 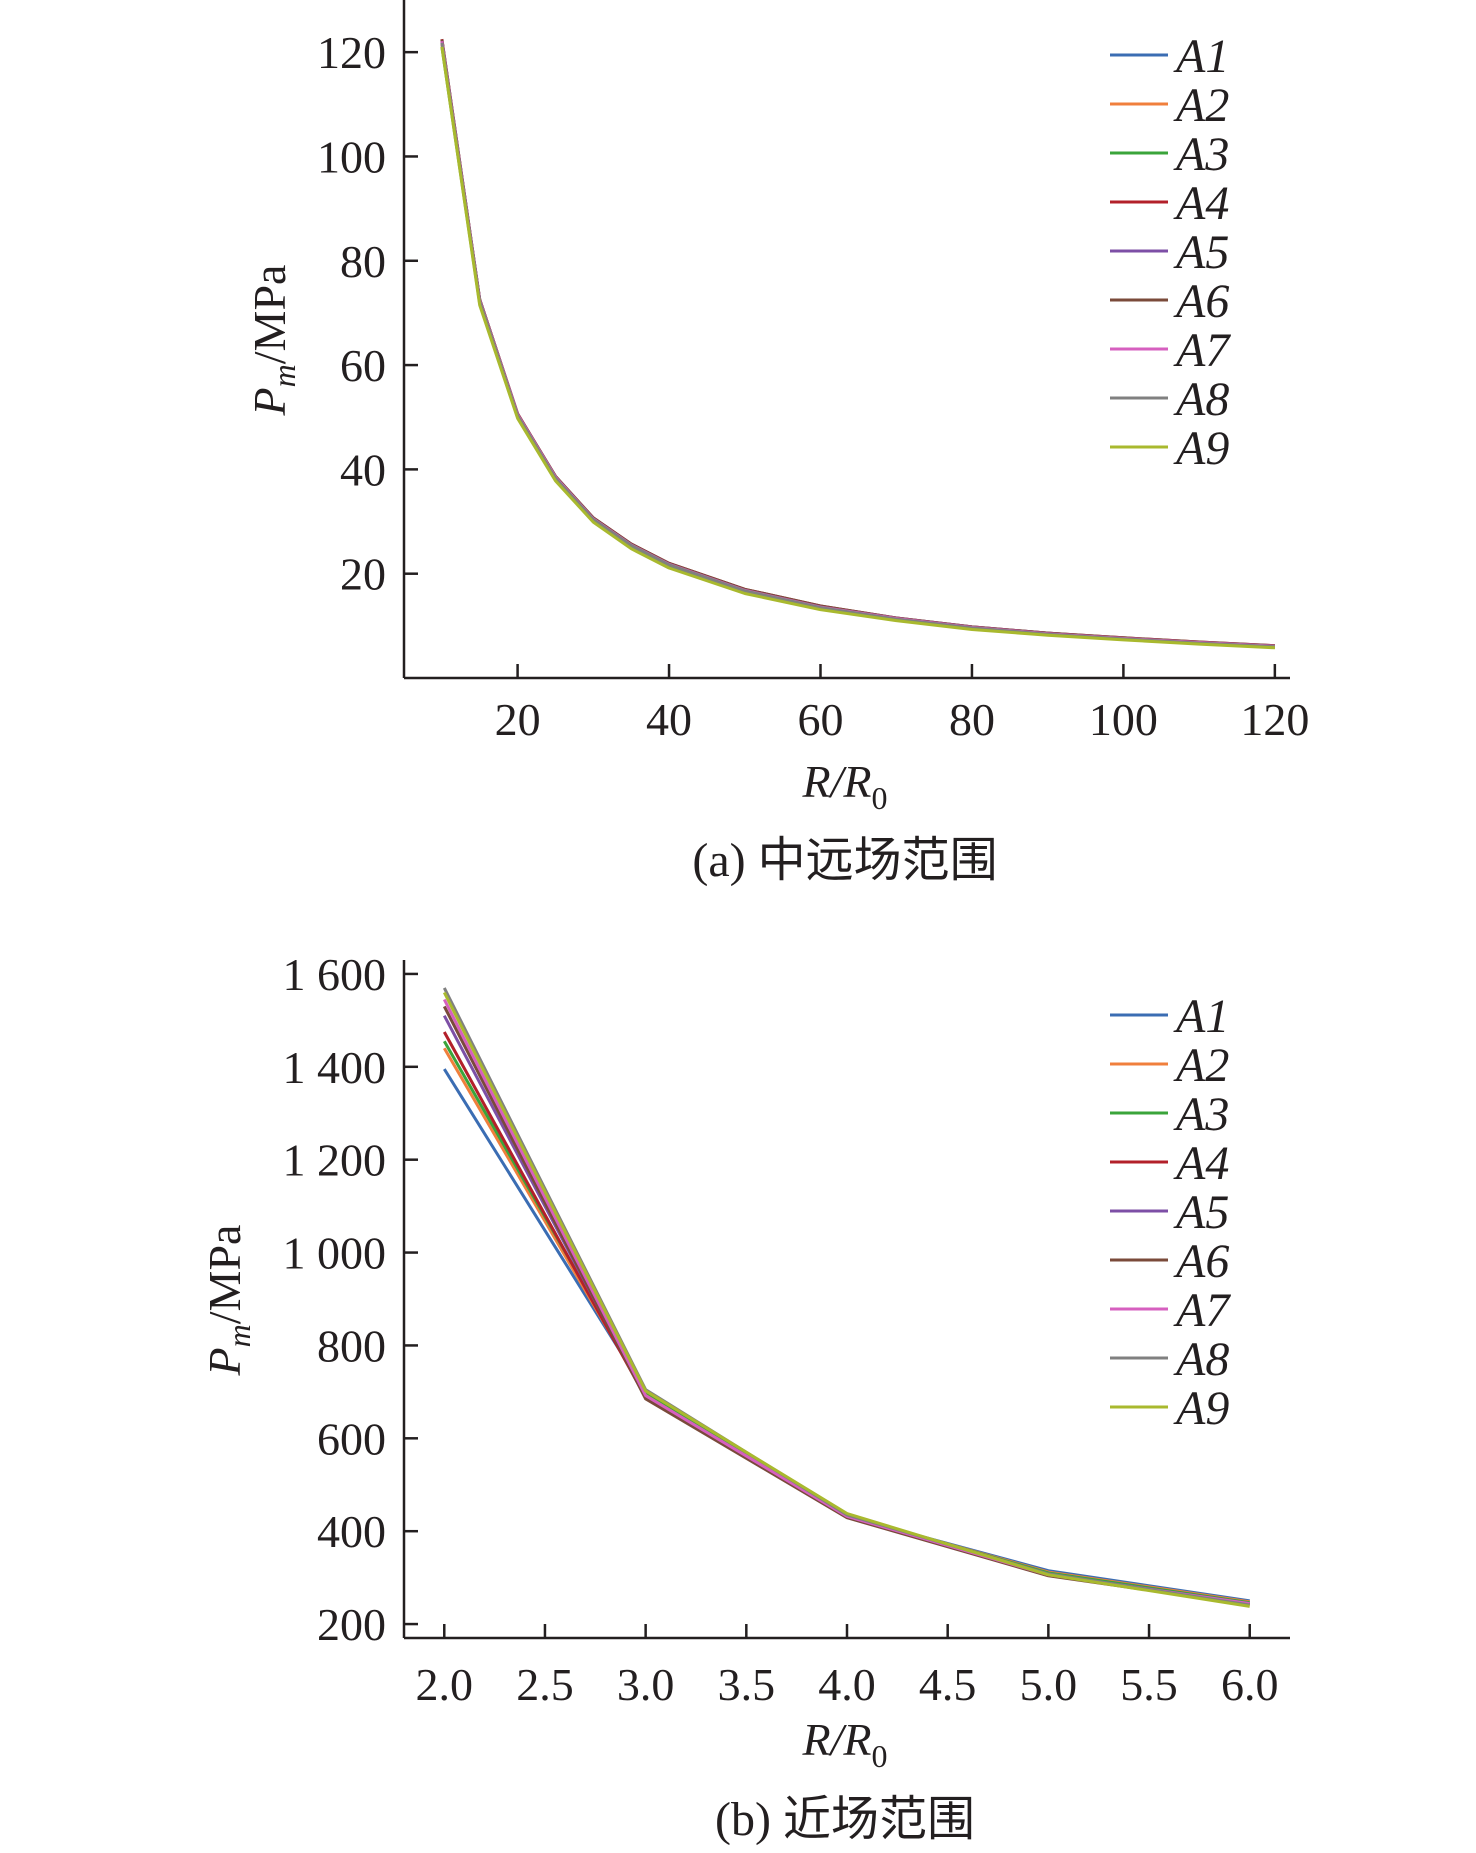 I want to click on panel-a-x-axis-label: R/R0, so click(x=845, y=786).